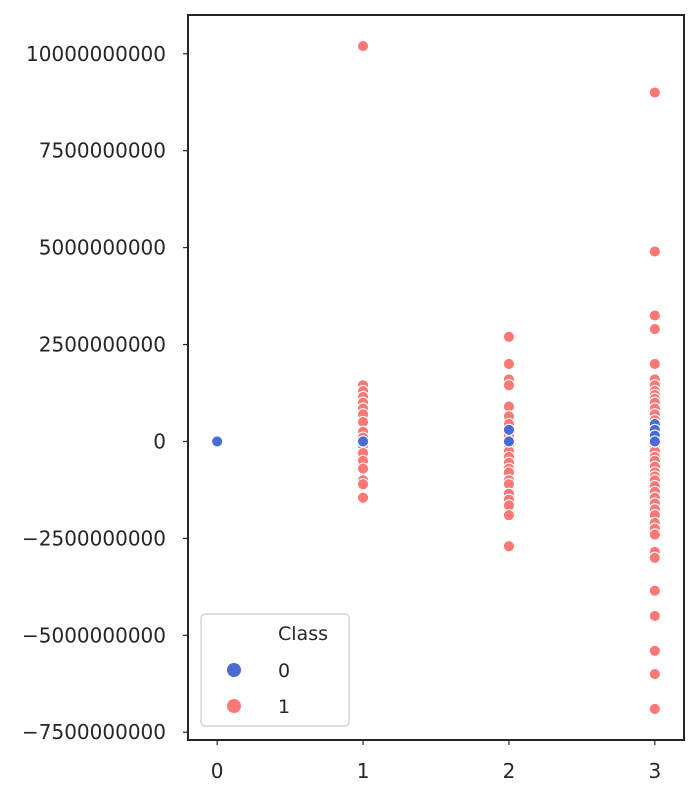 This screenshot has width=699, height=800. What do you see at coordinates (654, 771) in the screenshot?
I see `x-tick-label: 3` at bounding box center [654, 771].